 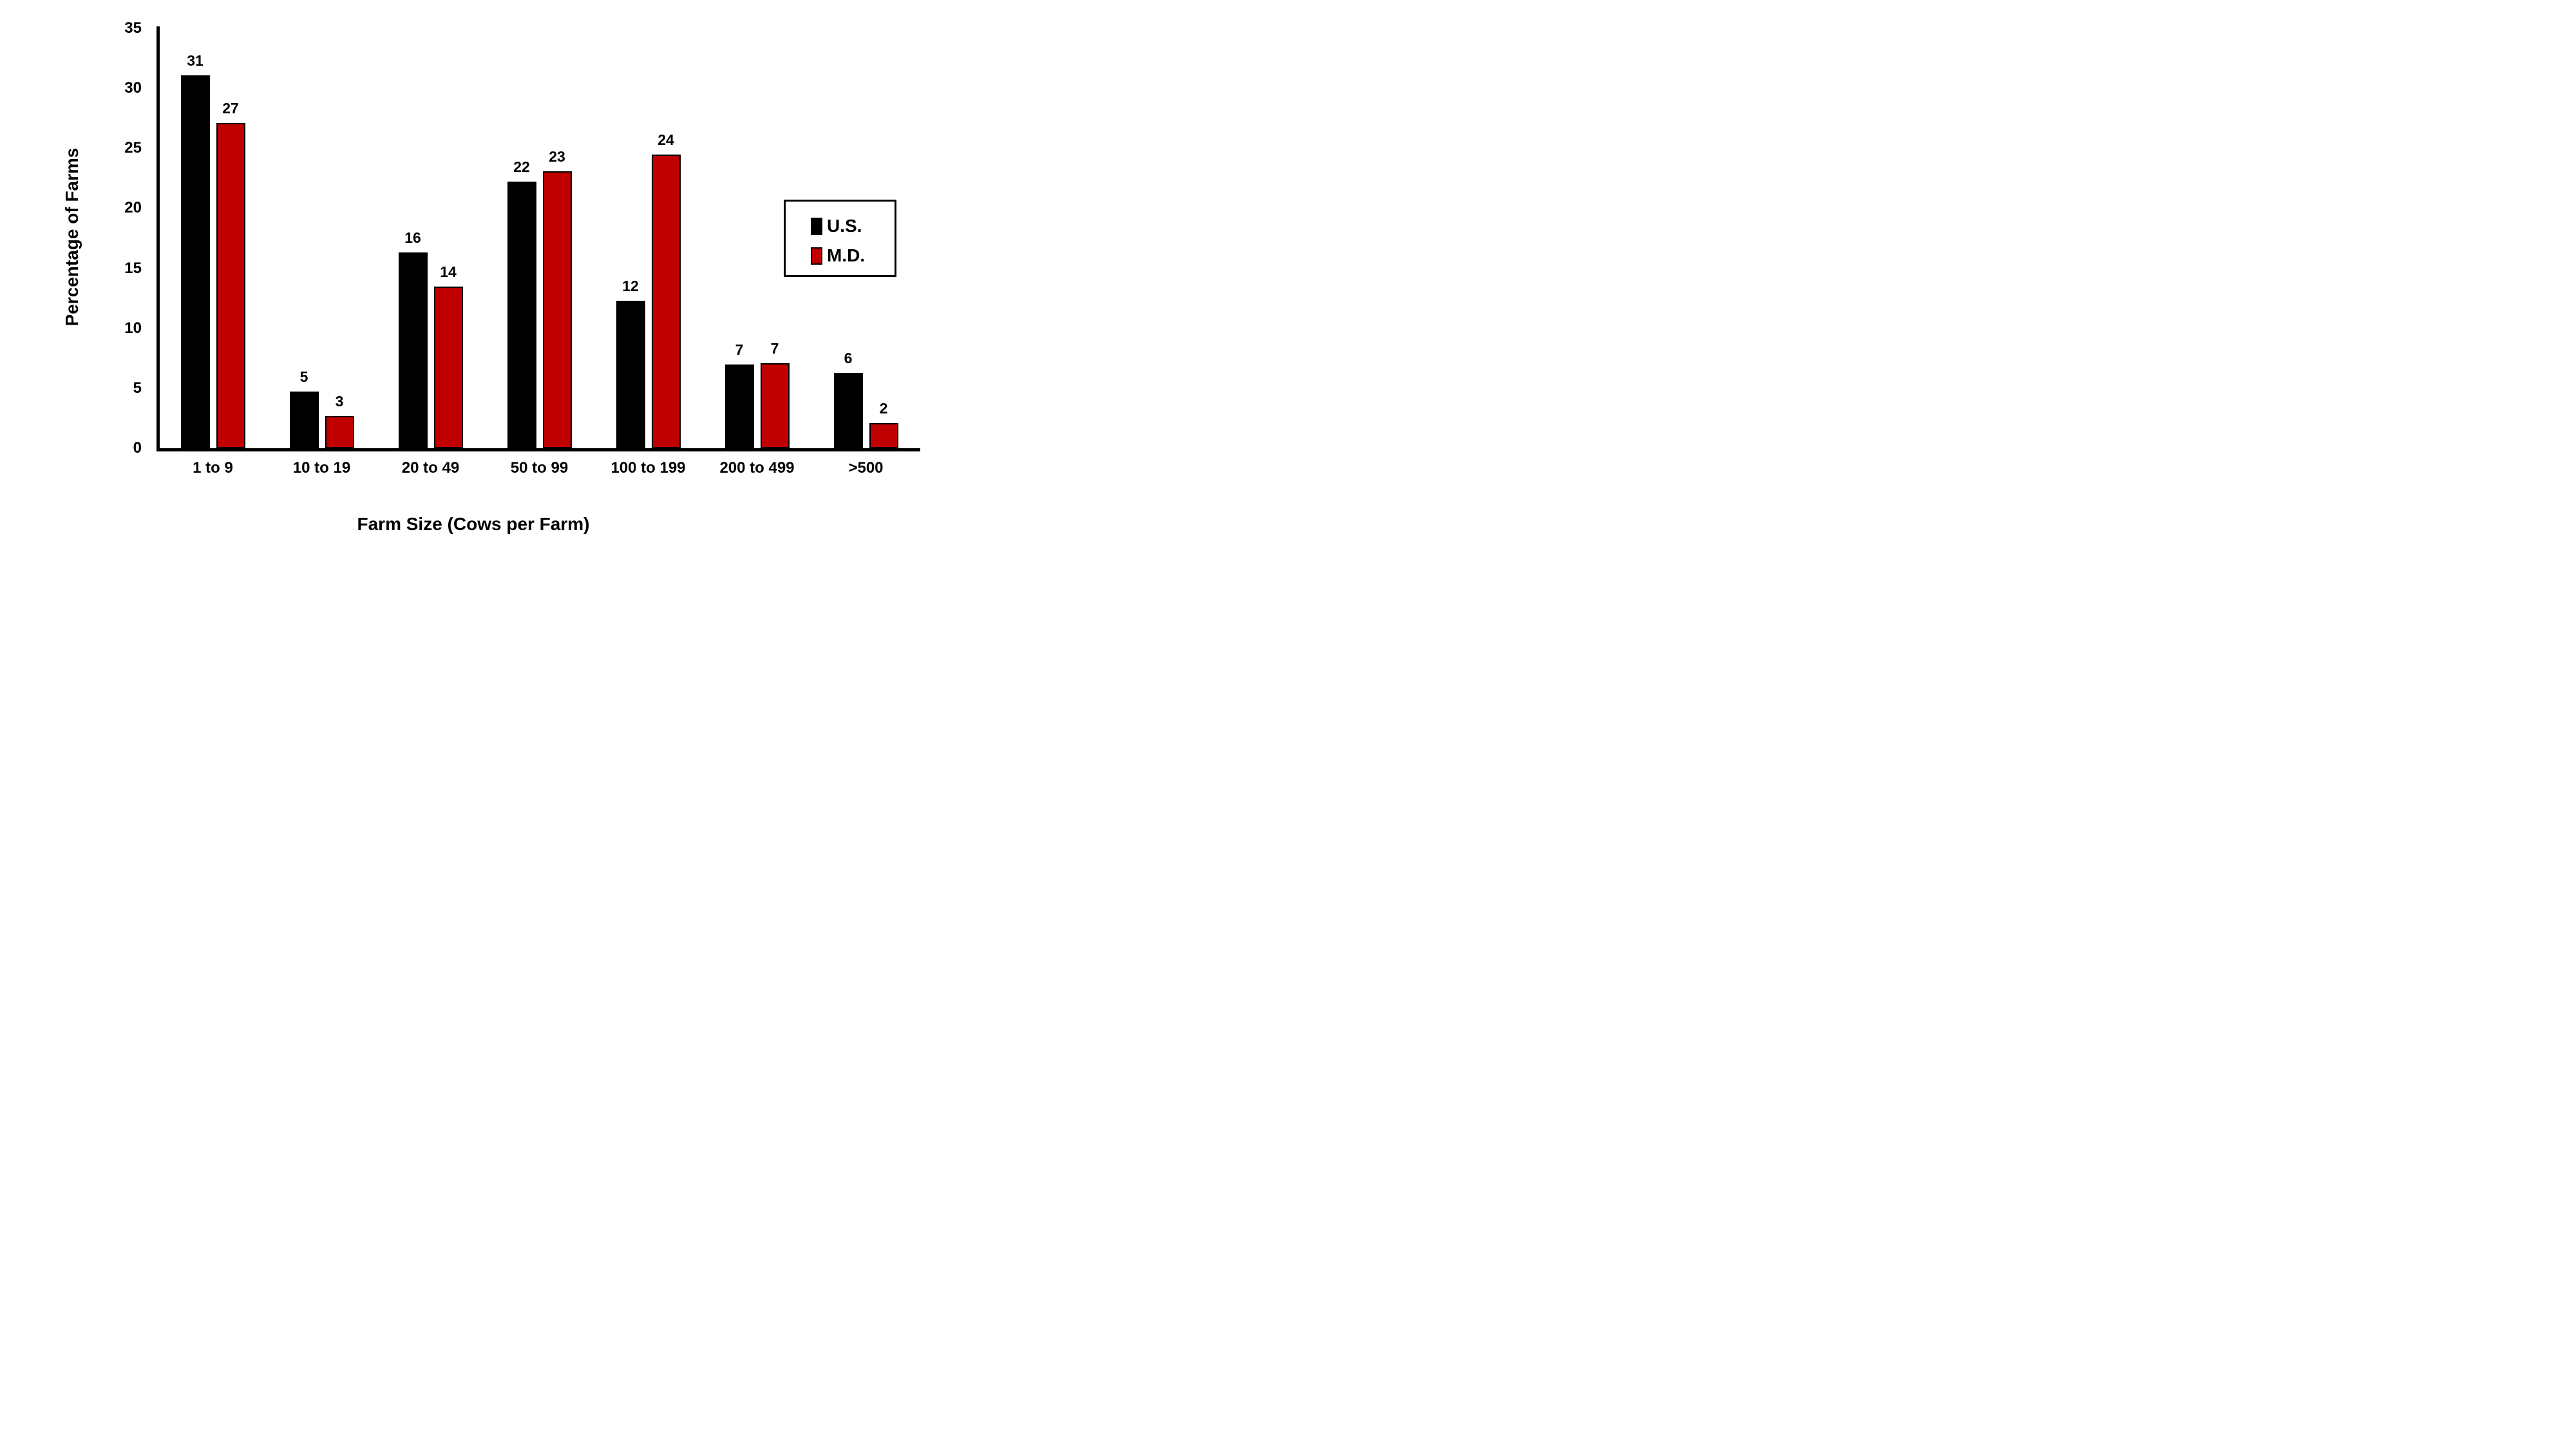 I want to click on legend-item-us: U.S., so click(x=837, y=226).